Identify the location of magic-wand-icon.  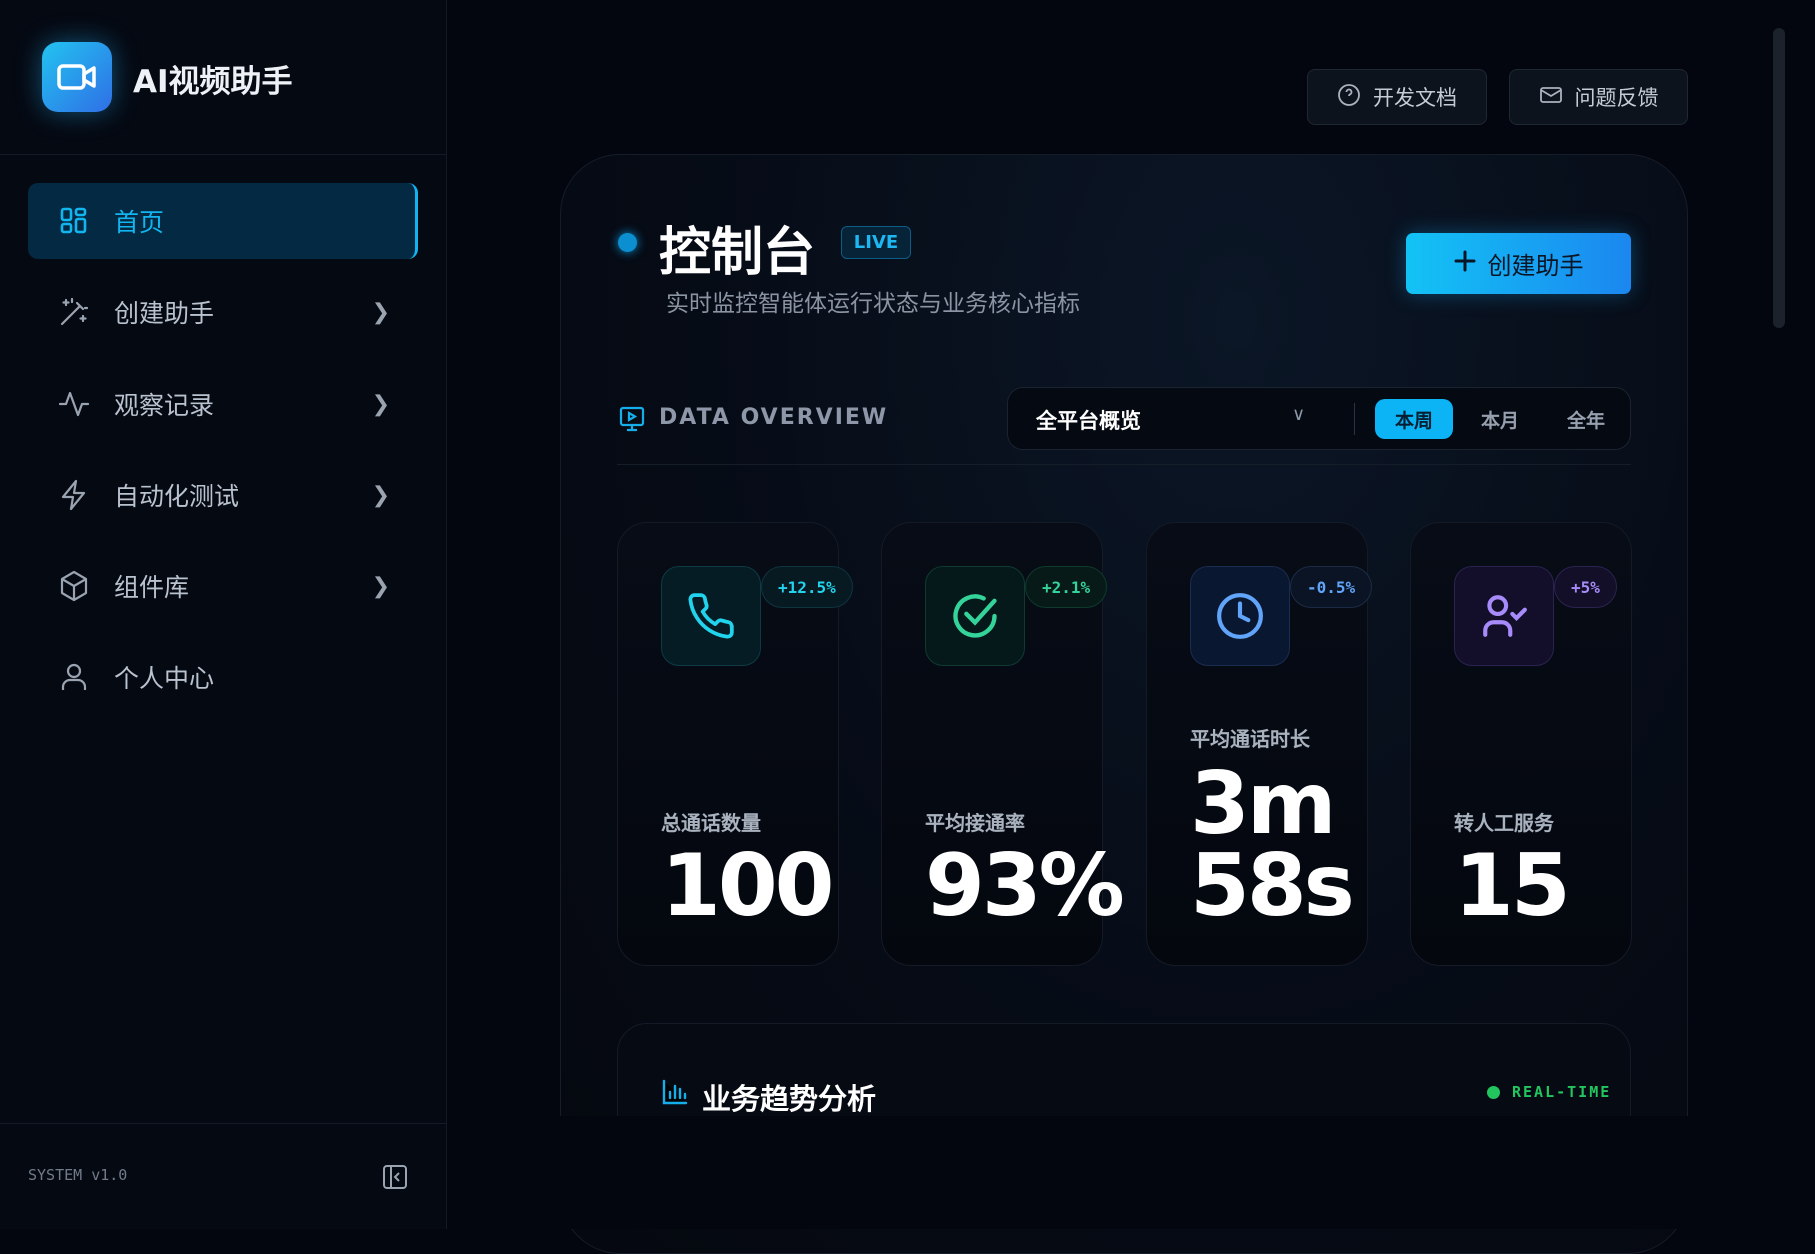
(74, 312).